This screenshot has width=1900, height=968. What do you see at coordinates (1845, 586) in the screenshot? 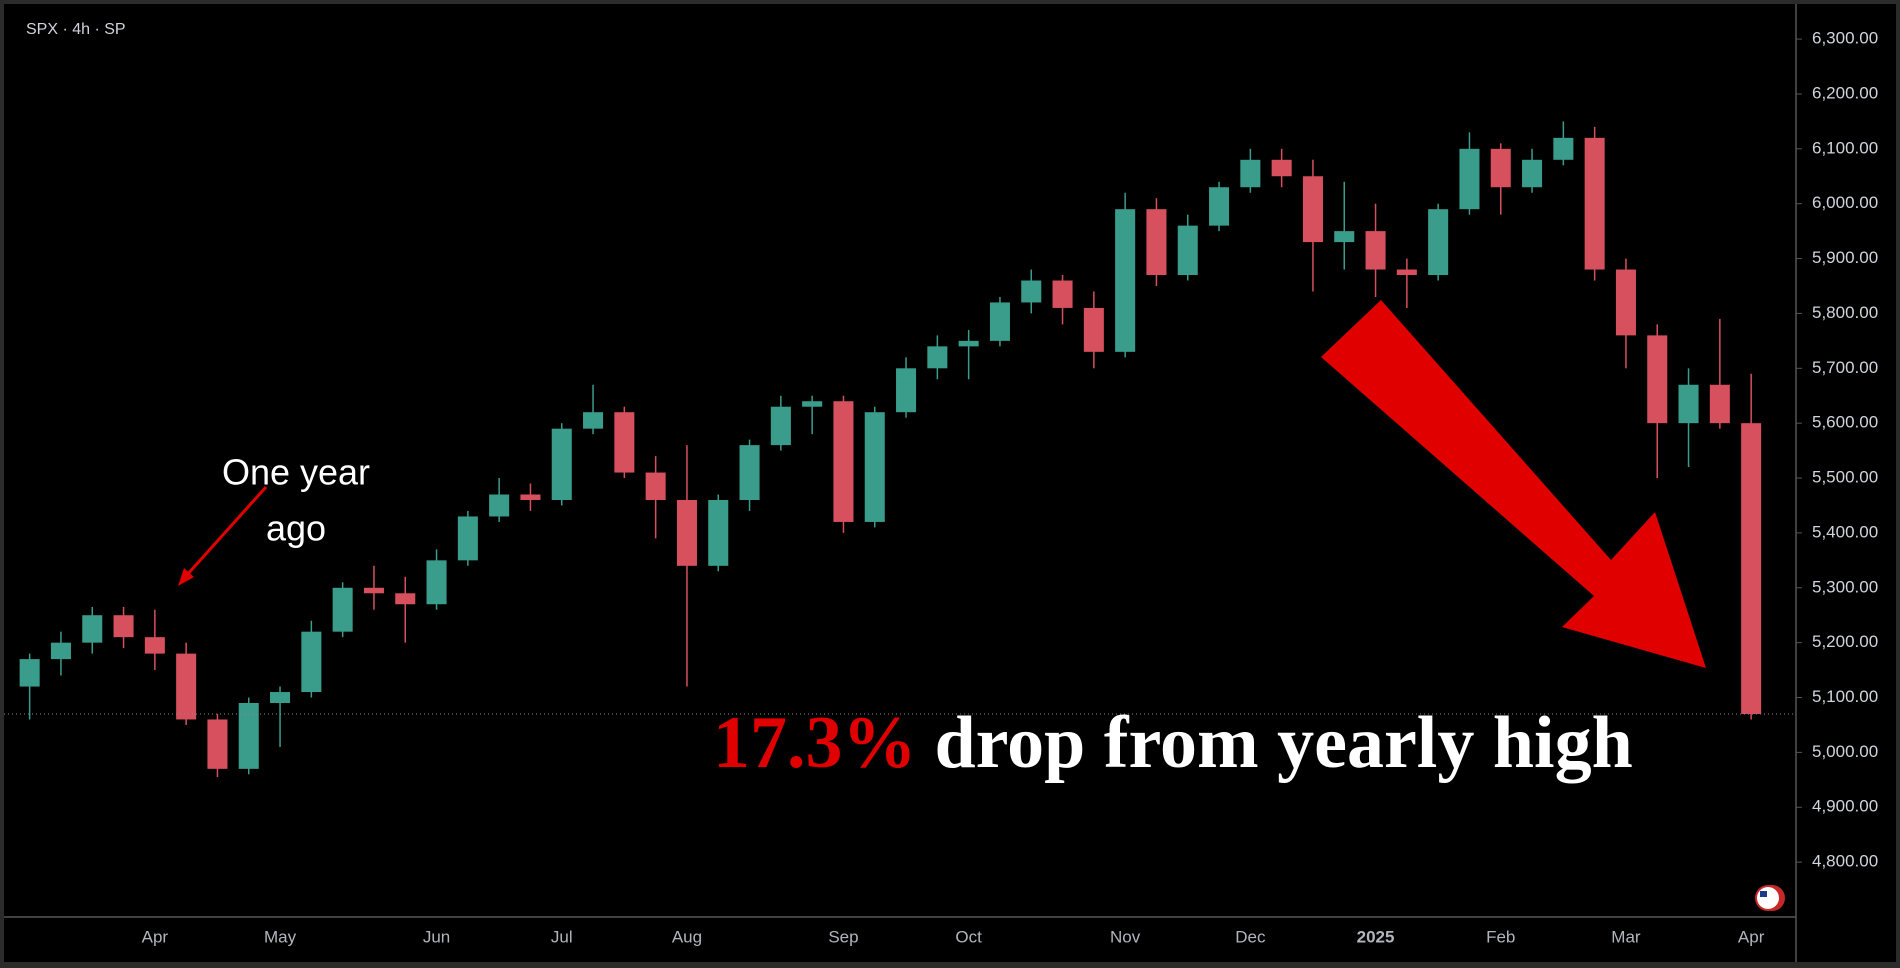
I see `y-tick-label: 5,300.00` at bounding box center [1845, 586].